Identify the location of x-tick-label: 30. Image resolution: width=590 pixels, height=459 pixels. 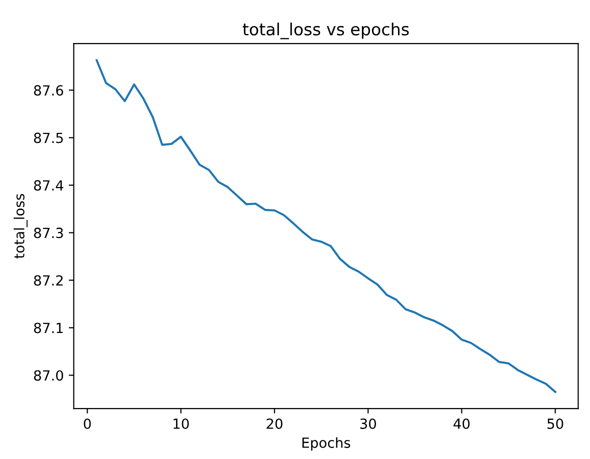
(368, 423).